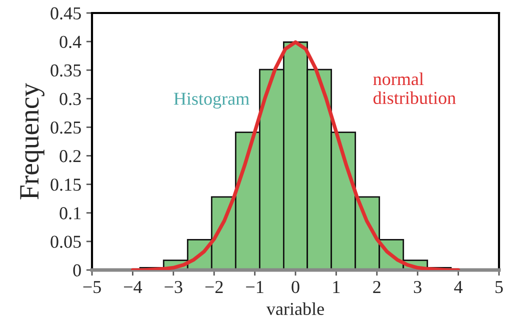 The width and height of the screenshot is (508, 332). What do you see at coordinates (295, 309) in the screenshot?
I see `x-axis-title: variable` at bounding box center [295, 309].